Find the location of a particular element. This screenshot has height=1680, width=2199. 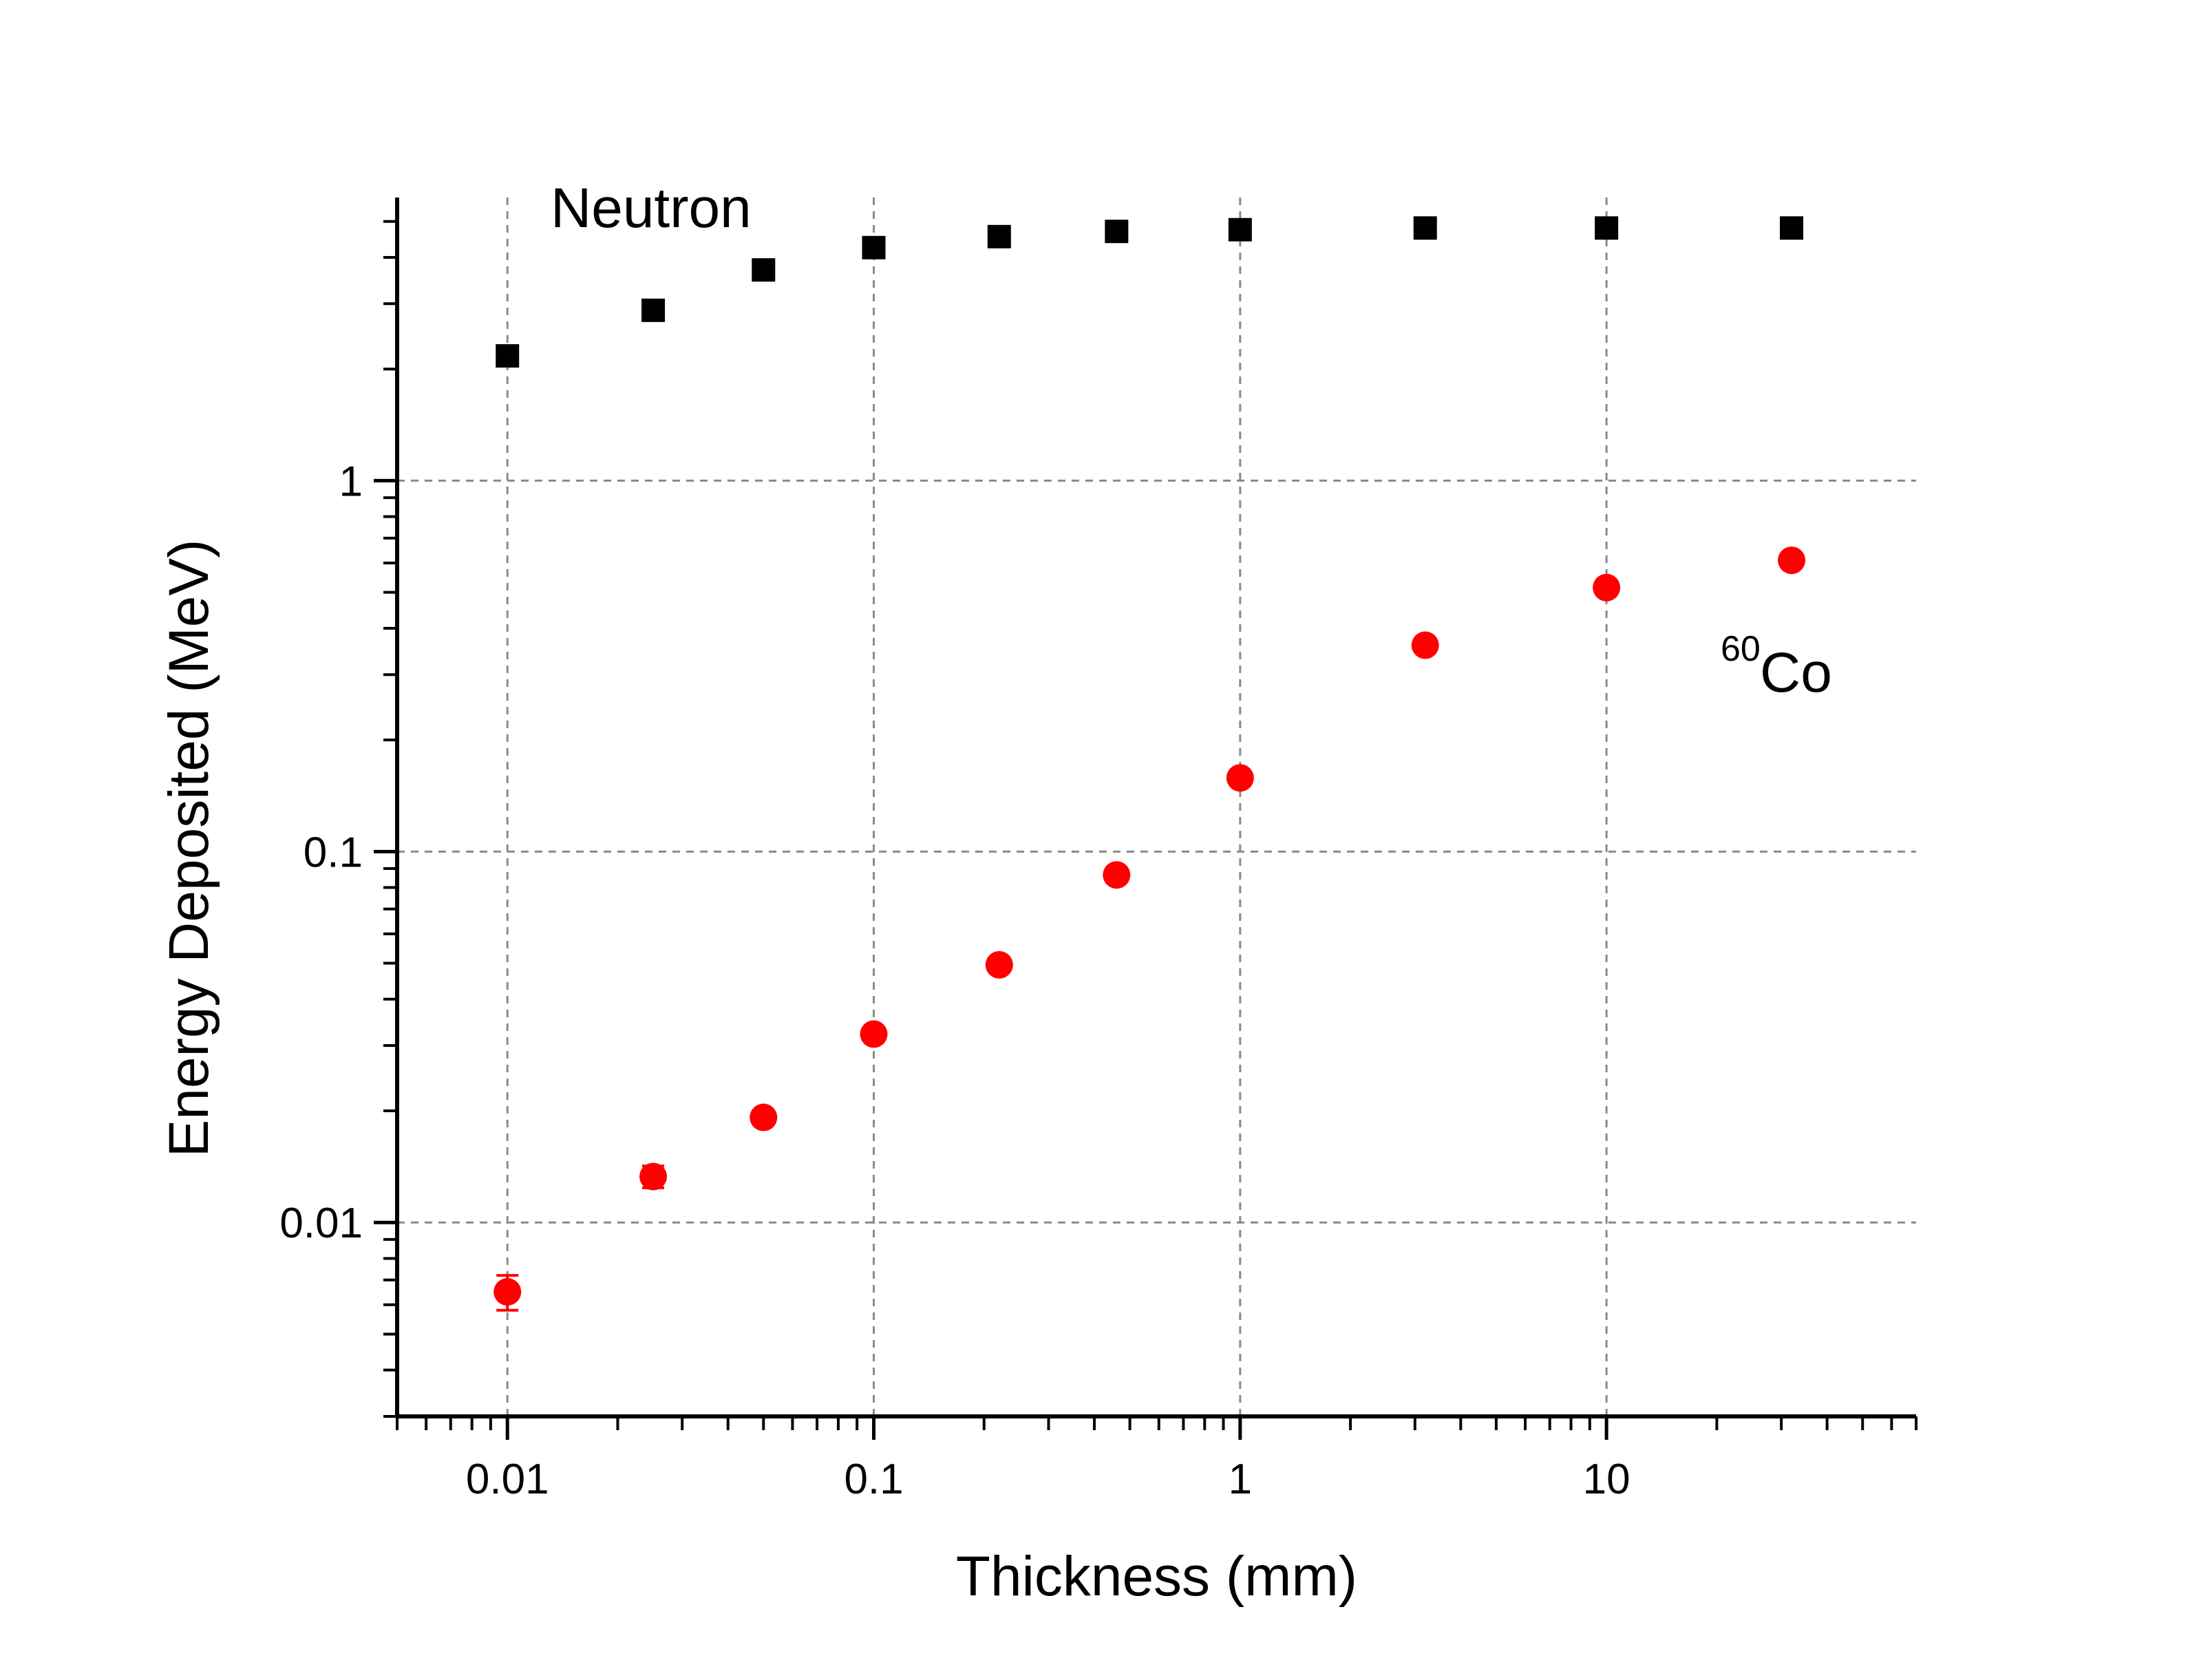

series-label-neutron: Neutron is located at coordinates (651, 208).